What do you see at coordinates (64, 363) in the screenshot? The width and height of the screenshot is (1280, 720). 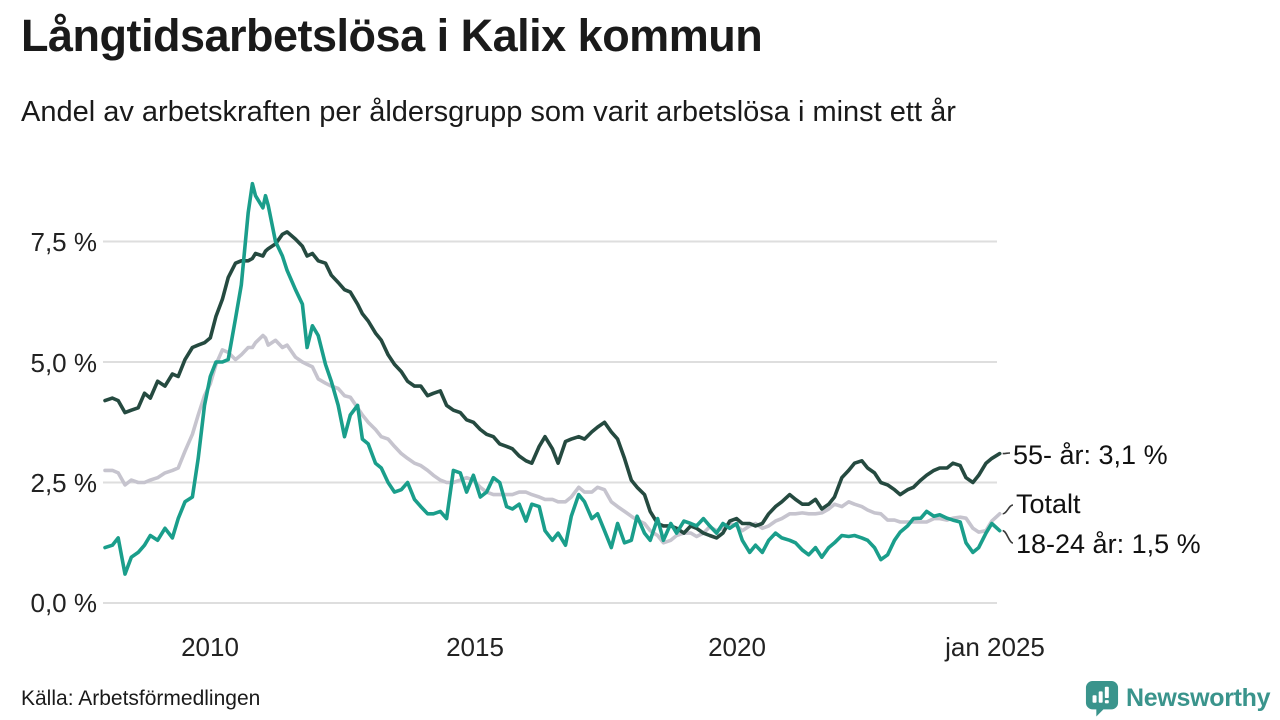 I see `y-tick-5-0: 5,0 %` at bounding box center [64, 363].